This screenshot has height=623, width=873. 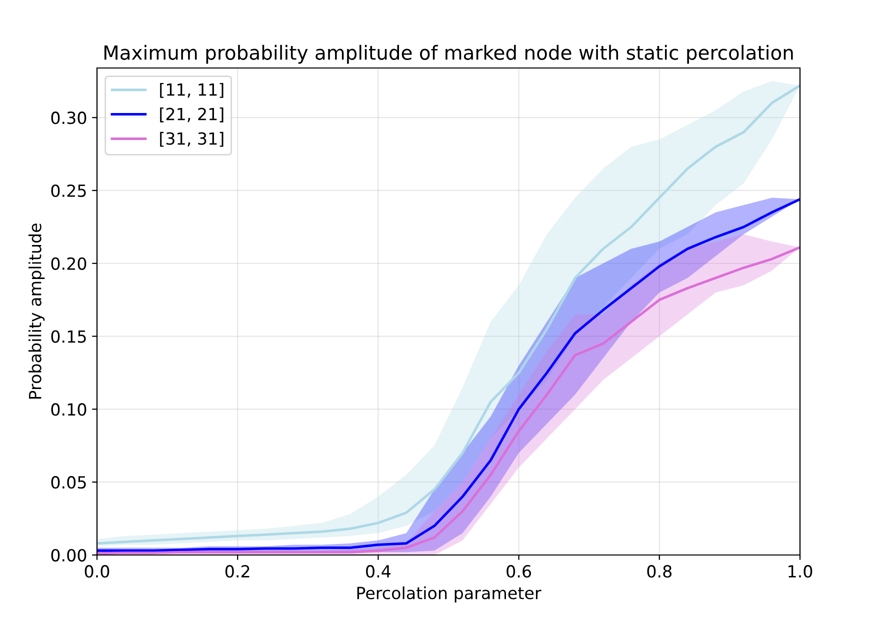 What do you see at coordinates (448, 54) in the screenshot?
I see `chart-title: Maximum probability amplitude of marked node with static percolation` at bounding box center [448, 54].